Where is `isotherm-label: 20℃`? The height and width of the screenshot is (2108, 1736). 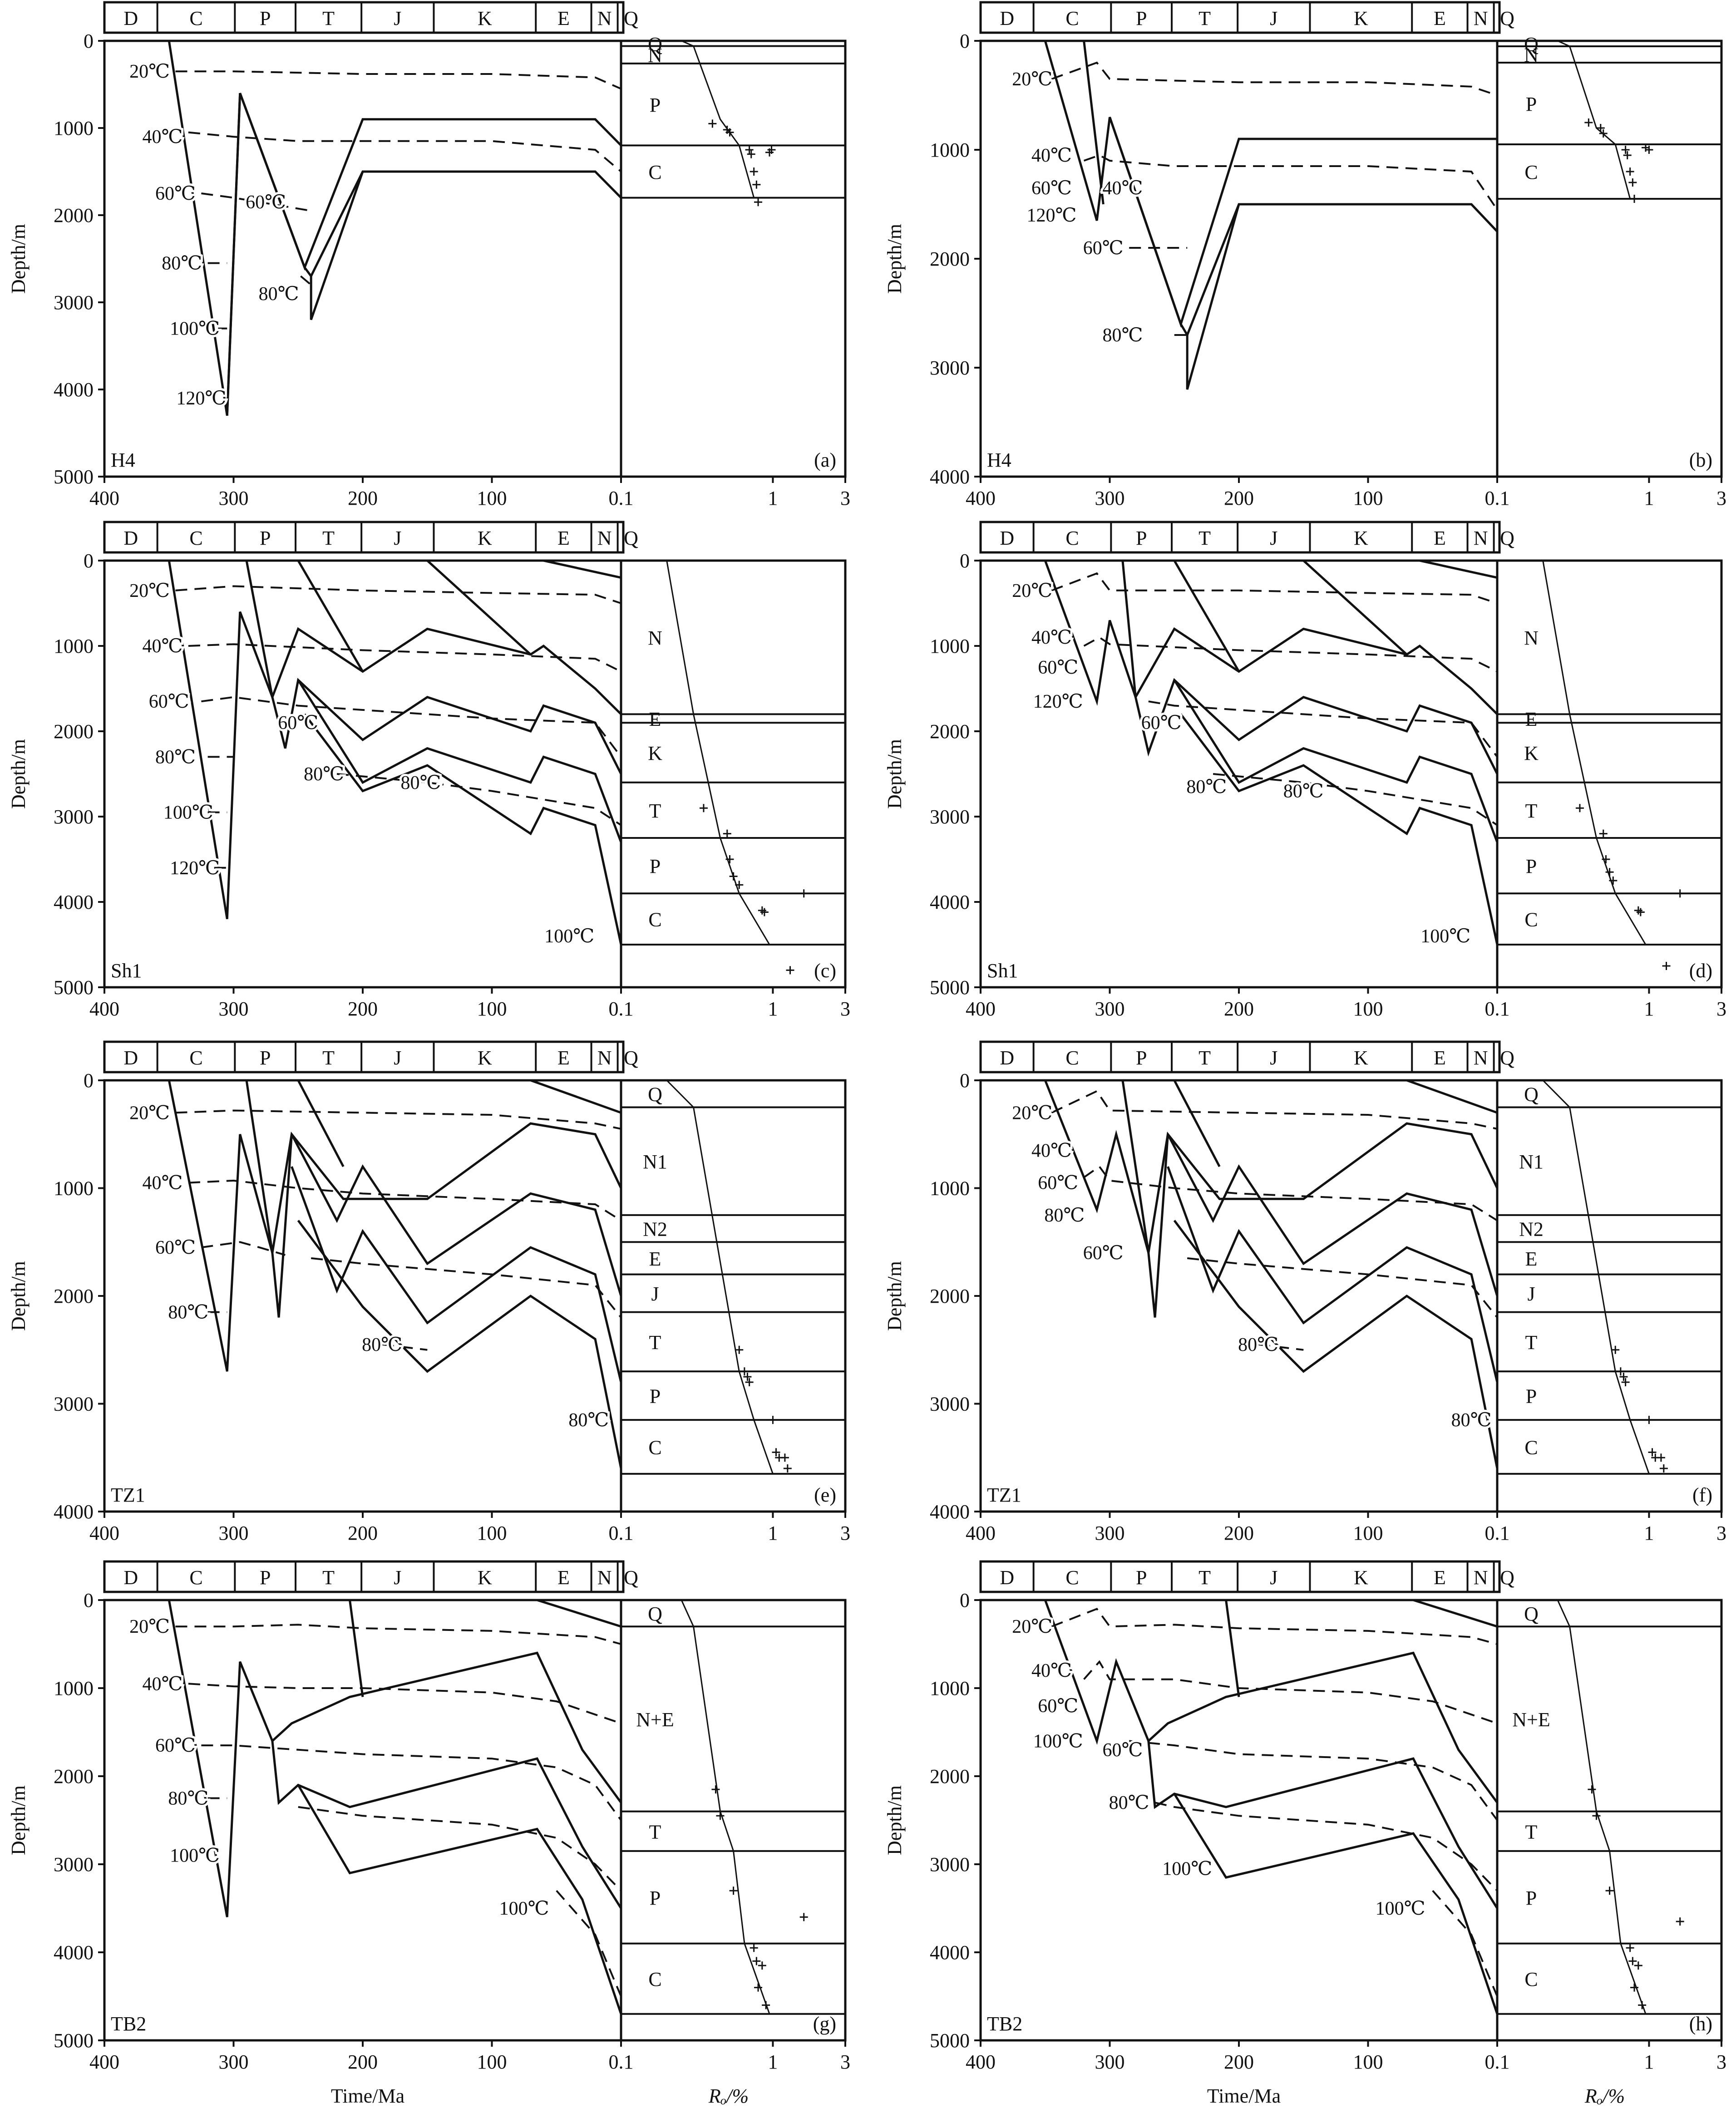 isotherm-label: 20℃ is located at coordinates (1032, 79).